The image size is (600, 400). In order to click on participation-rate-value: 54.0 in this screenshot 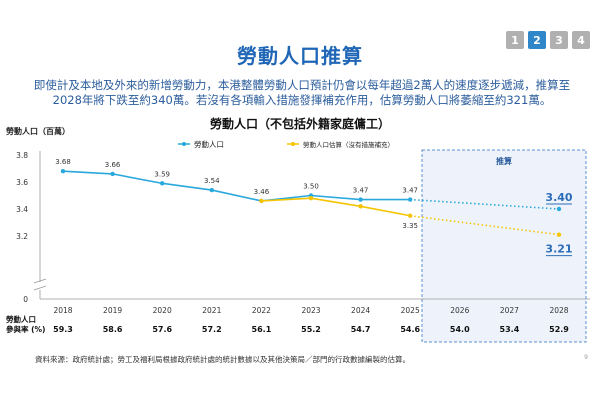, I will do `click(460, 329)`.